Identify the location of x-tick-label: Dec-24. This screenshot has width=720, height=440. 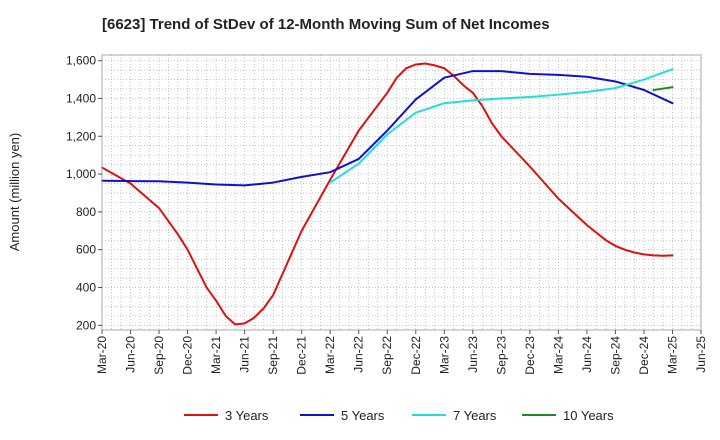
(644, 355).